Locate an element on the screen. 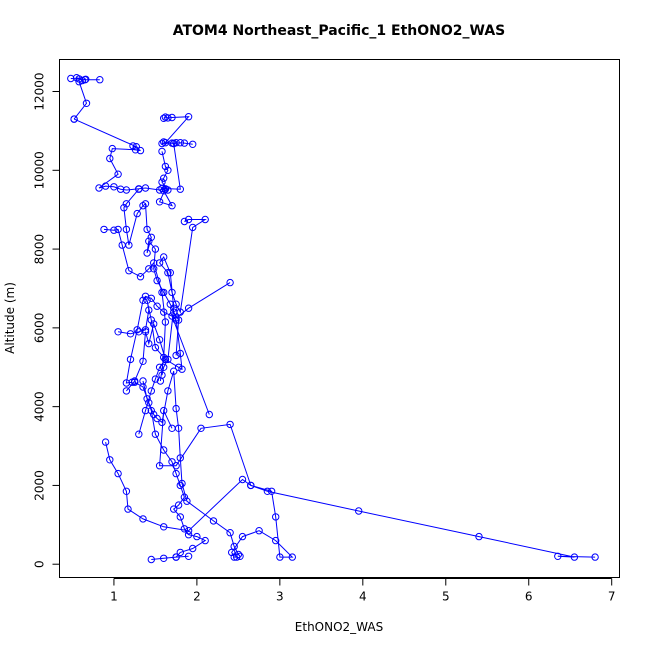 The height and width of the screenshot is (650, 650). x-tick-label: 3 is located at coordinates (280, 597).